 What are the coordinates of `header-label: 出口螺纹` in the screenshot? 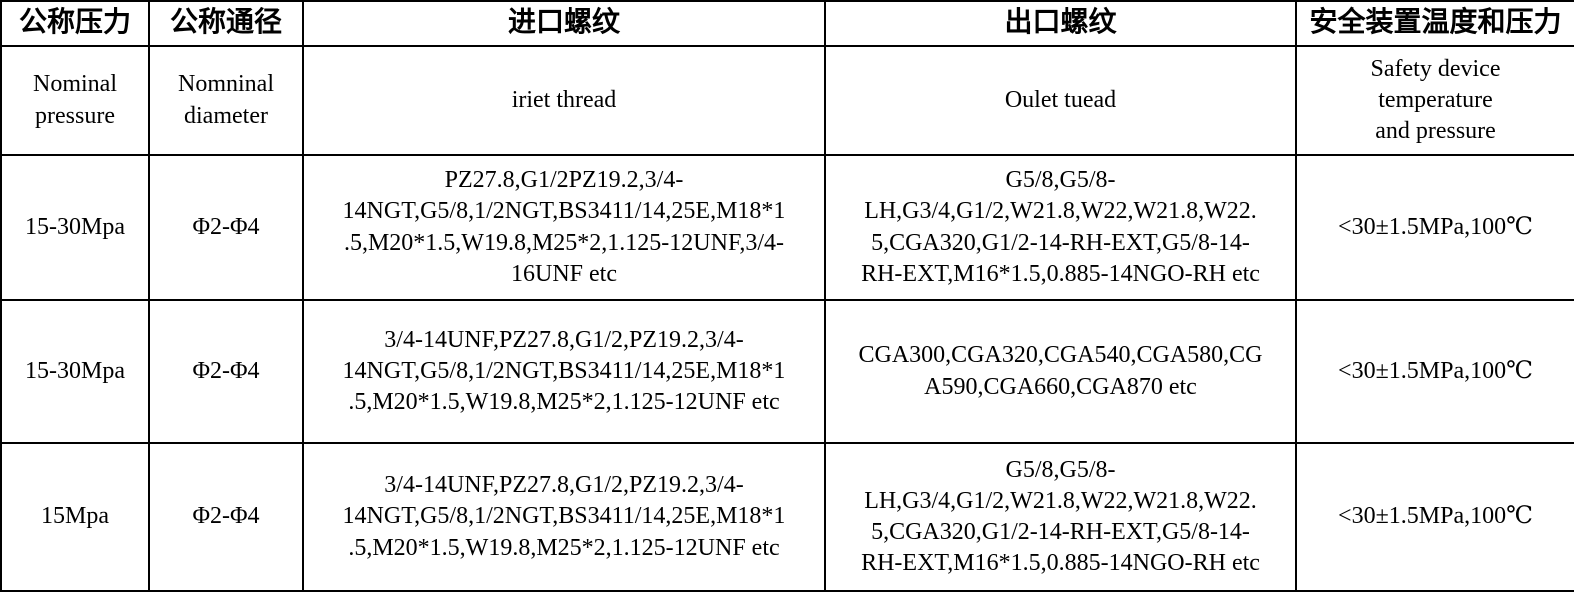 It's located at (1060, 23).